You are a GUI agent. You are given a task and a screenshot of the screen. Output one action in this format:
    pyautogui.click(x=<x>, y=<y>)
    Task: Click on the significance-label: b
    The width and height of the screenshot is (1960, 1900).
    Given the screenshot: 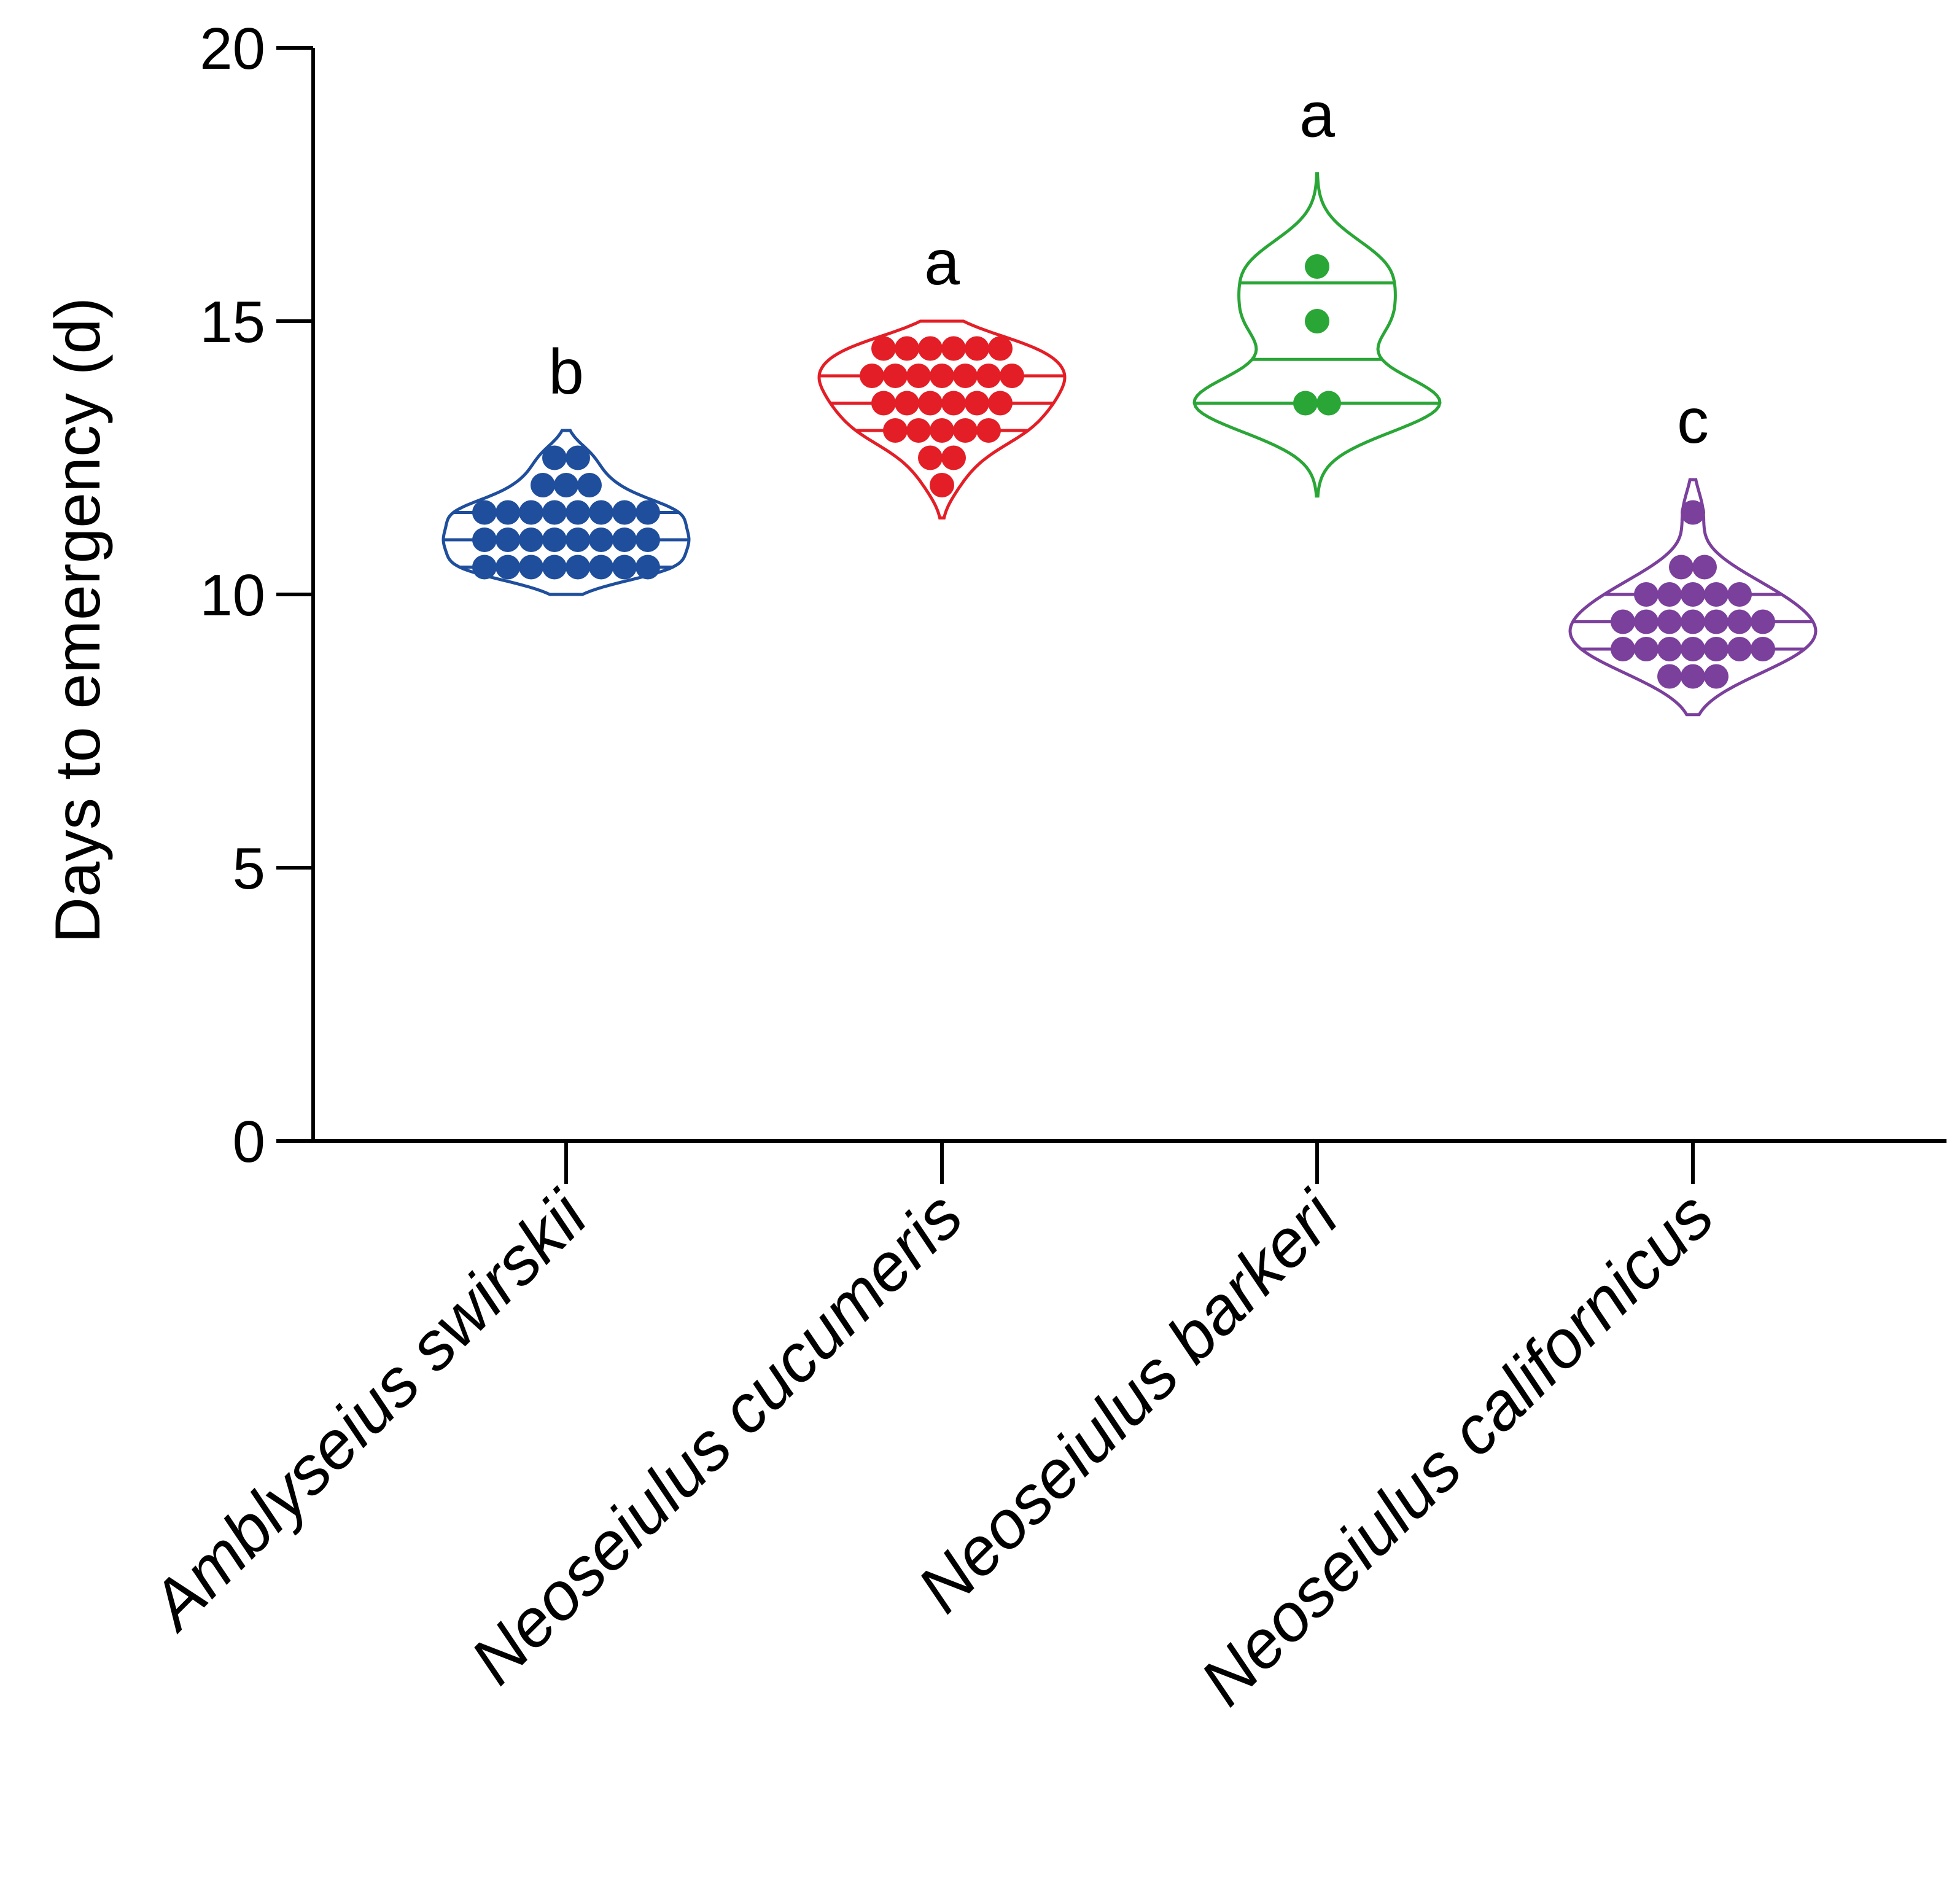 What is the action you would take?
    pyautogui.click(x=566, y=372)
    